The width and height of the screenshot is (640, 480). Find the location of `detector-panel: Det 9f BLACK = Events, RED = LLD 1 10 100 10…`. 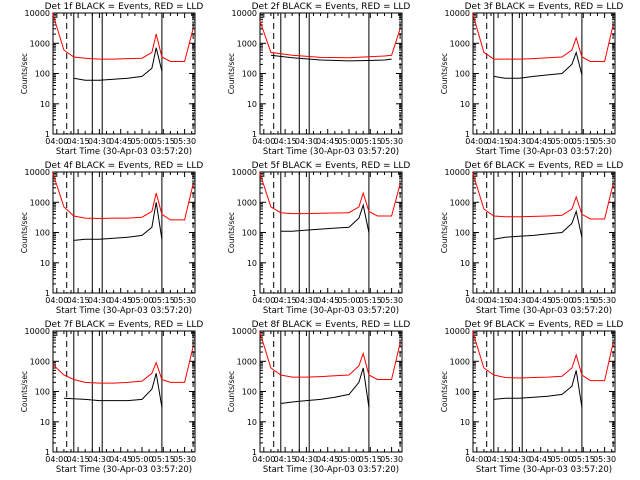

detector-panel: Det 9f BLACK = Events, RED = LLD 1 10 100 10… is located at coordinates (531, 397).